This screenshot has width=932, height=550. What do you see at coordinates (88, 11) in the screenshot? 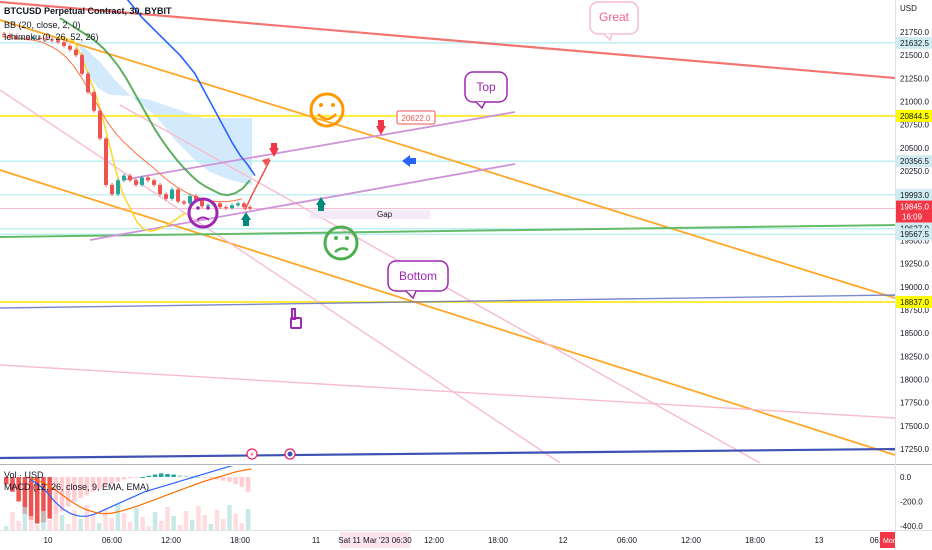
I see `legend-symbol: BTCUSD Perpetual Contract, 30, BYBIT` at bounding box center [88, 11].